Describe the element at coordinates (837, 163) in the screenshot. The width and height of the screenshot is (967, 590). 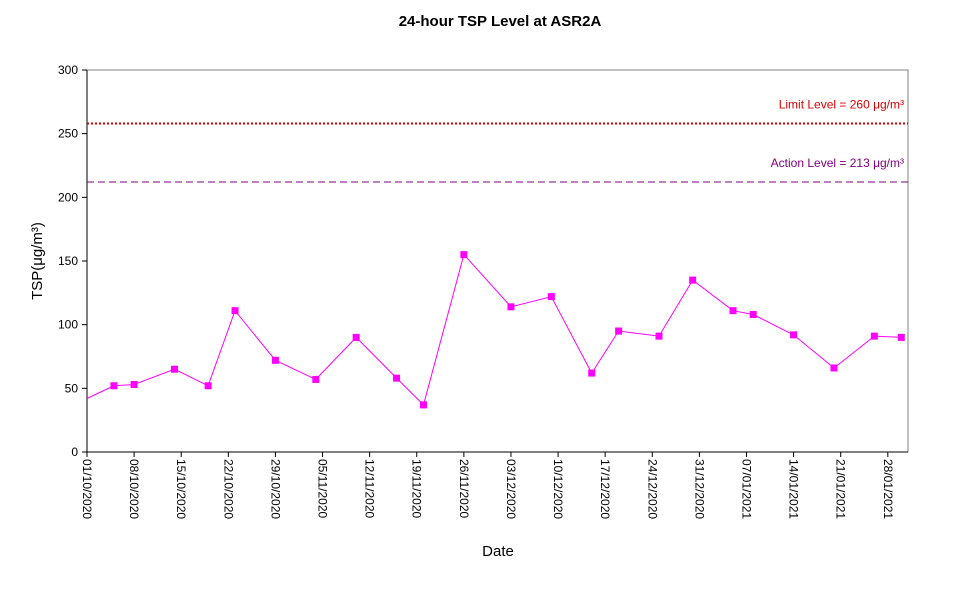
I see `reference-line-label: Action Level = 213 μg/m³` at that location.